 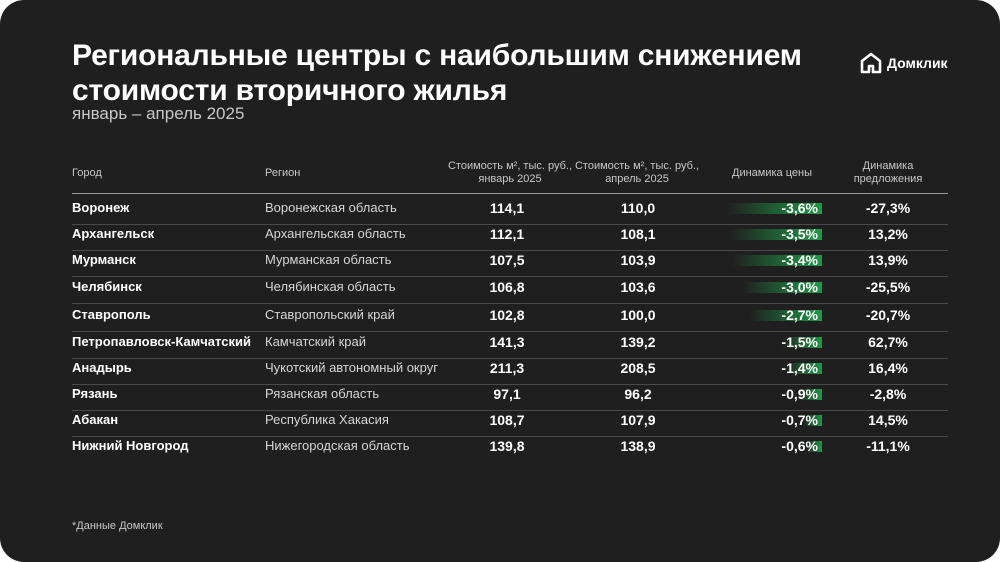 I want to click on col-header-price-jan: Стоимость м², тыс. руб., январь 2025, so click(x=510, y=172).